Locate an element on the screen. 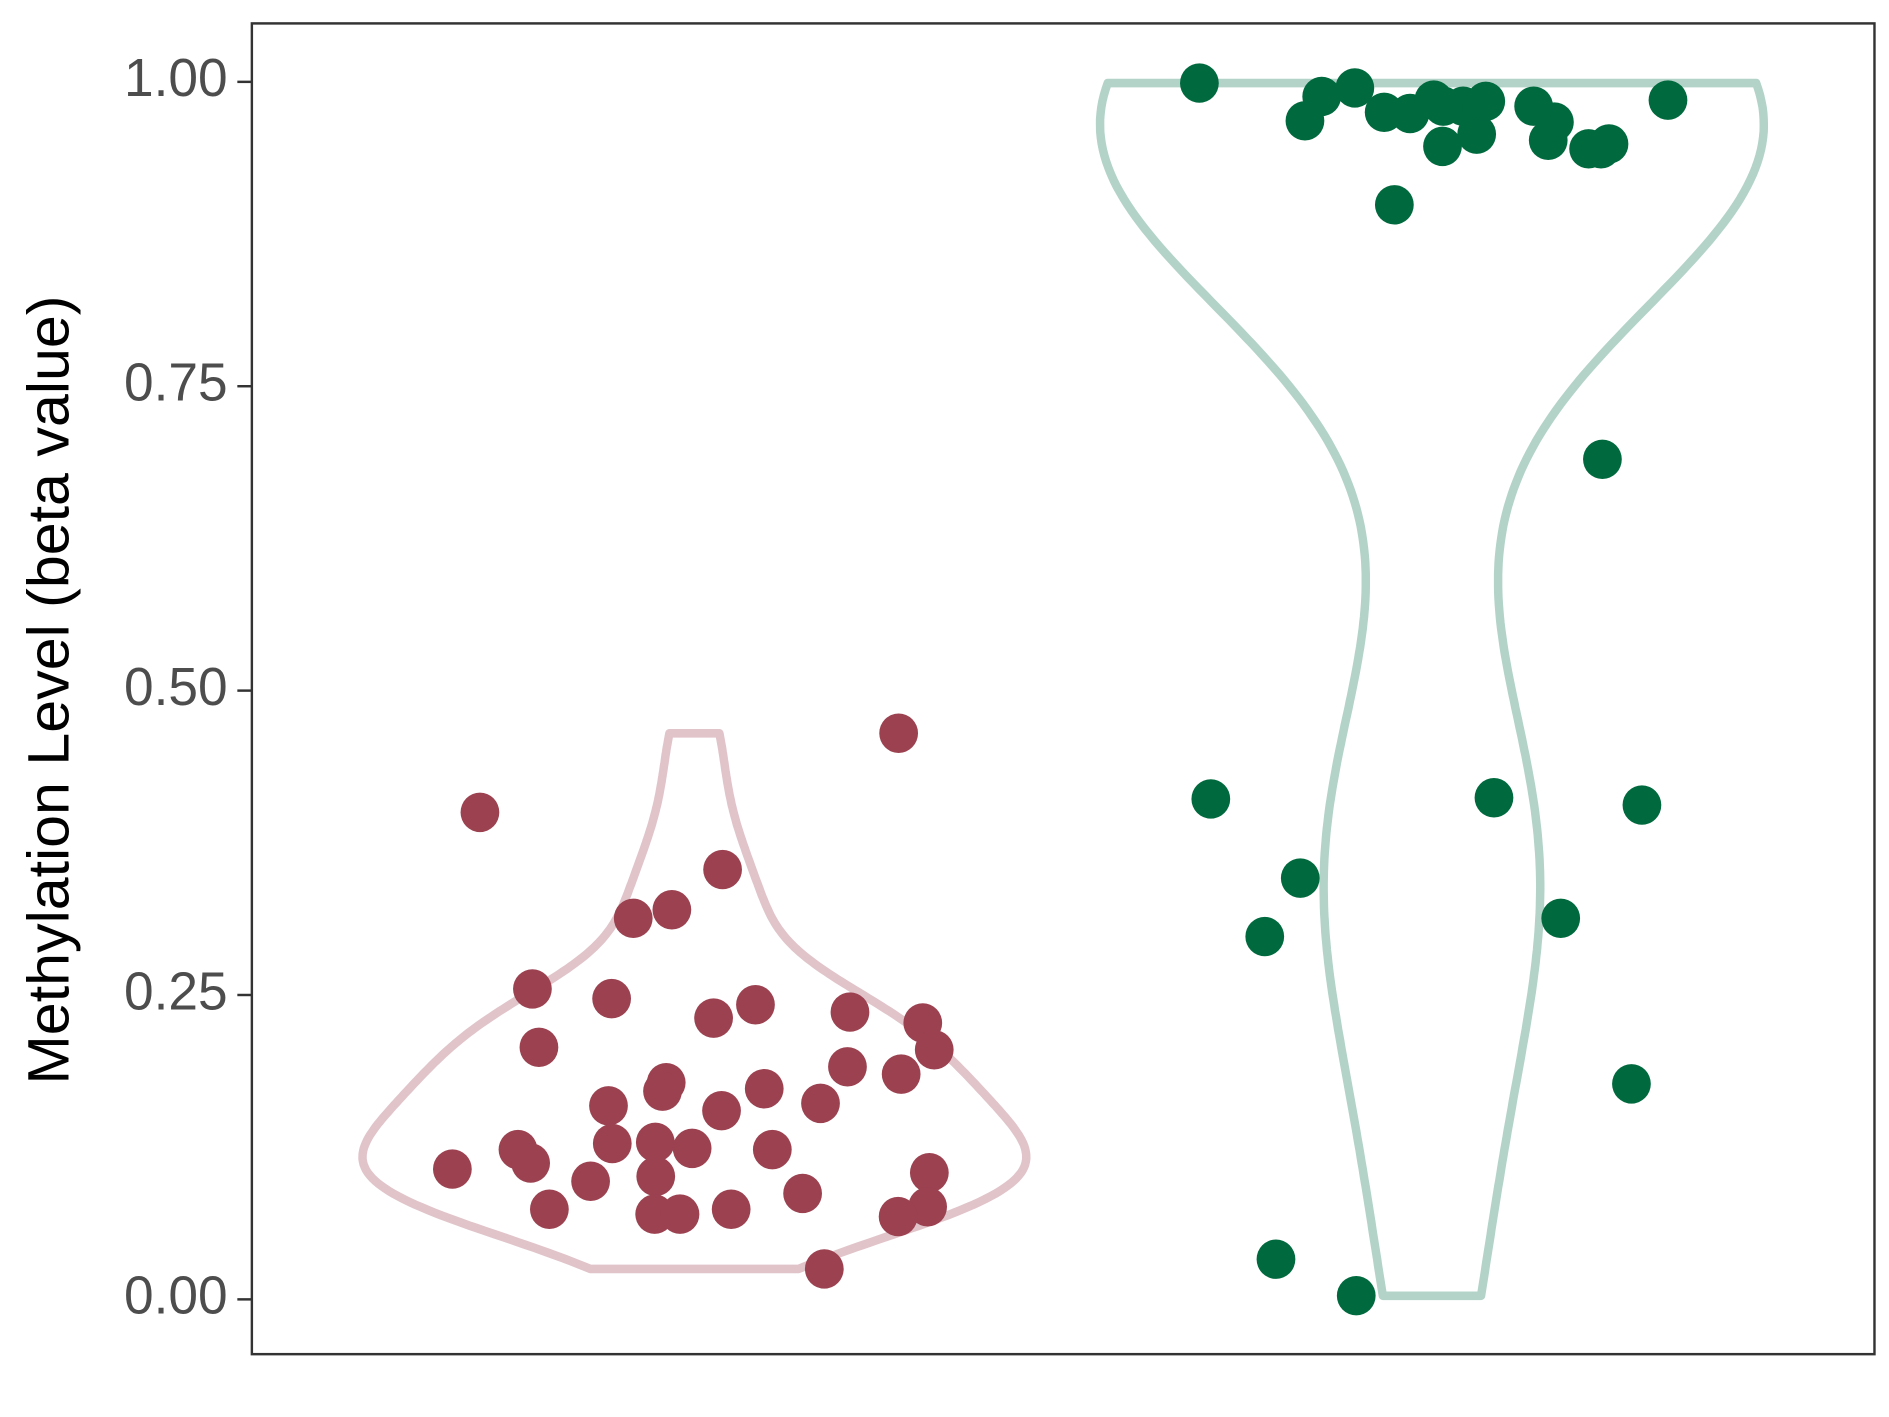  y-tick-label: 1.00 is located at coordinates (176, 78).